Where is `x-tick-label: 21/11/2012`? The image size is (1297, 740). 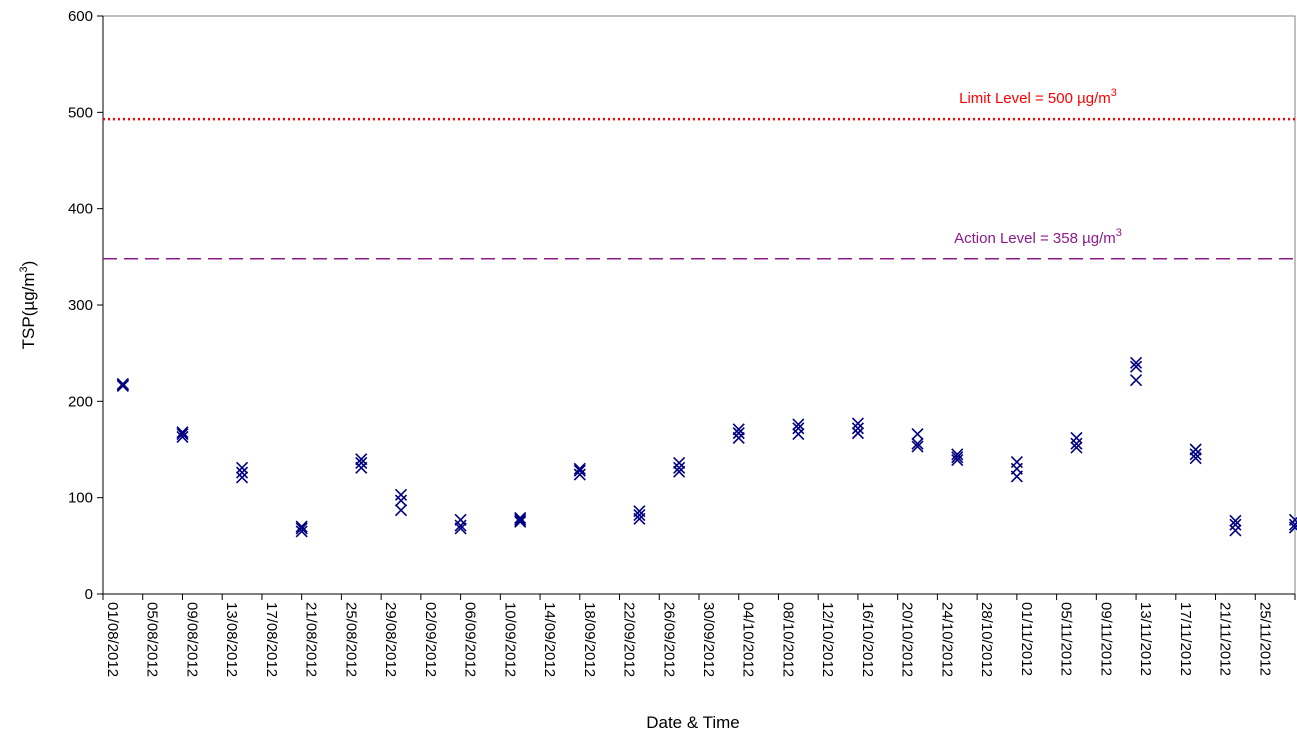
x-tick-label: 21/11/2012 is located at coordinates (1225, 639).